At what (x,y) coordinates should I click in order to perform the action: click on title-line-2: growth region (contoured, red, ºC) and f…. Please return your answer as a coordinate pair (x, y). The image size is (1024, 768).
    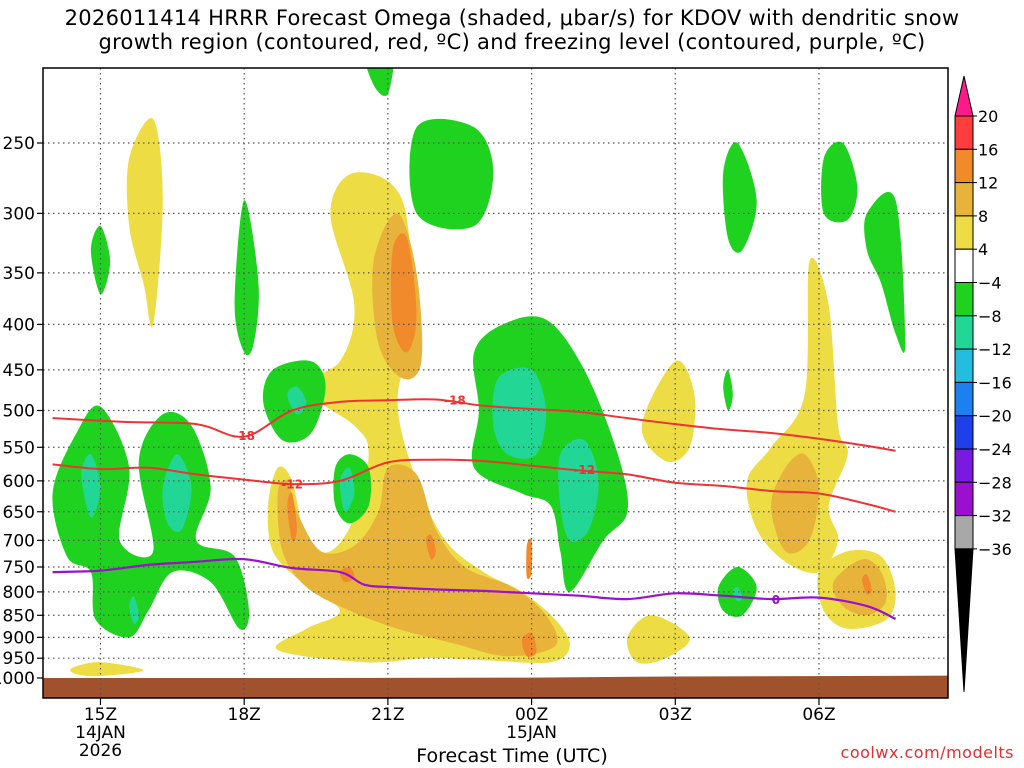
    Looking at the image, I should click on (512, 42).